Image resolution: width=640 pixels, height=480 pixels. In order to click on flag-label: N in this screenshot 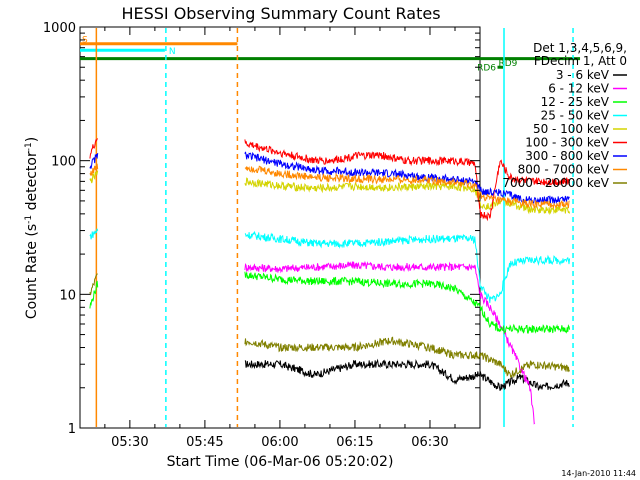, I will do `click(172, 52)`.